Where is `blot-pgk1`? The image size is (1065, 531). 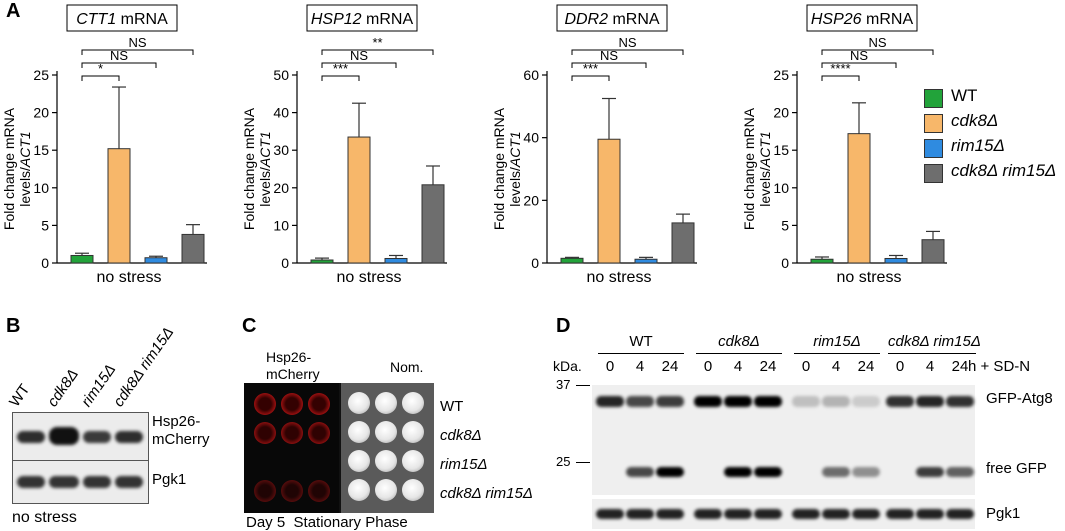
blot-pgk1 is located at coordinates (80, 482).